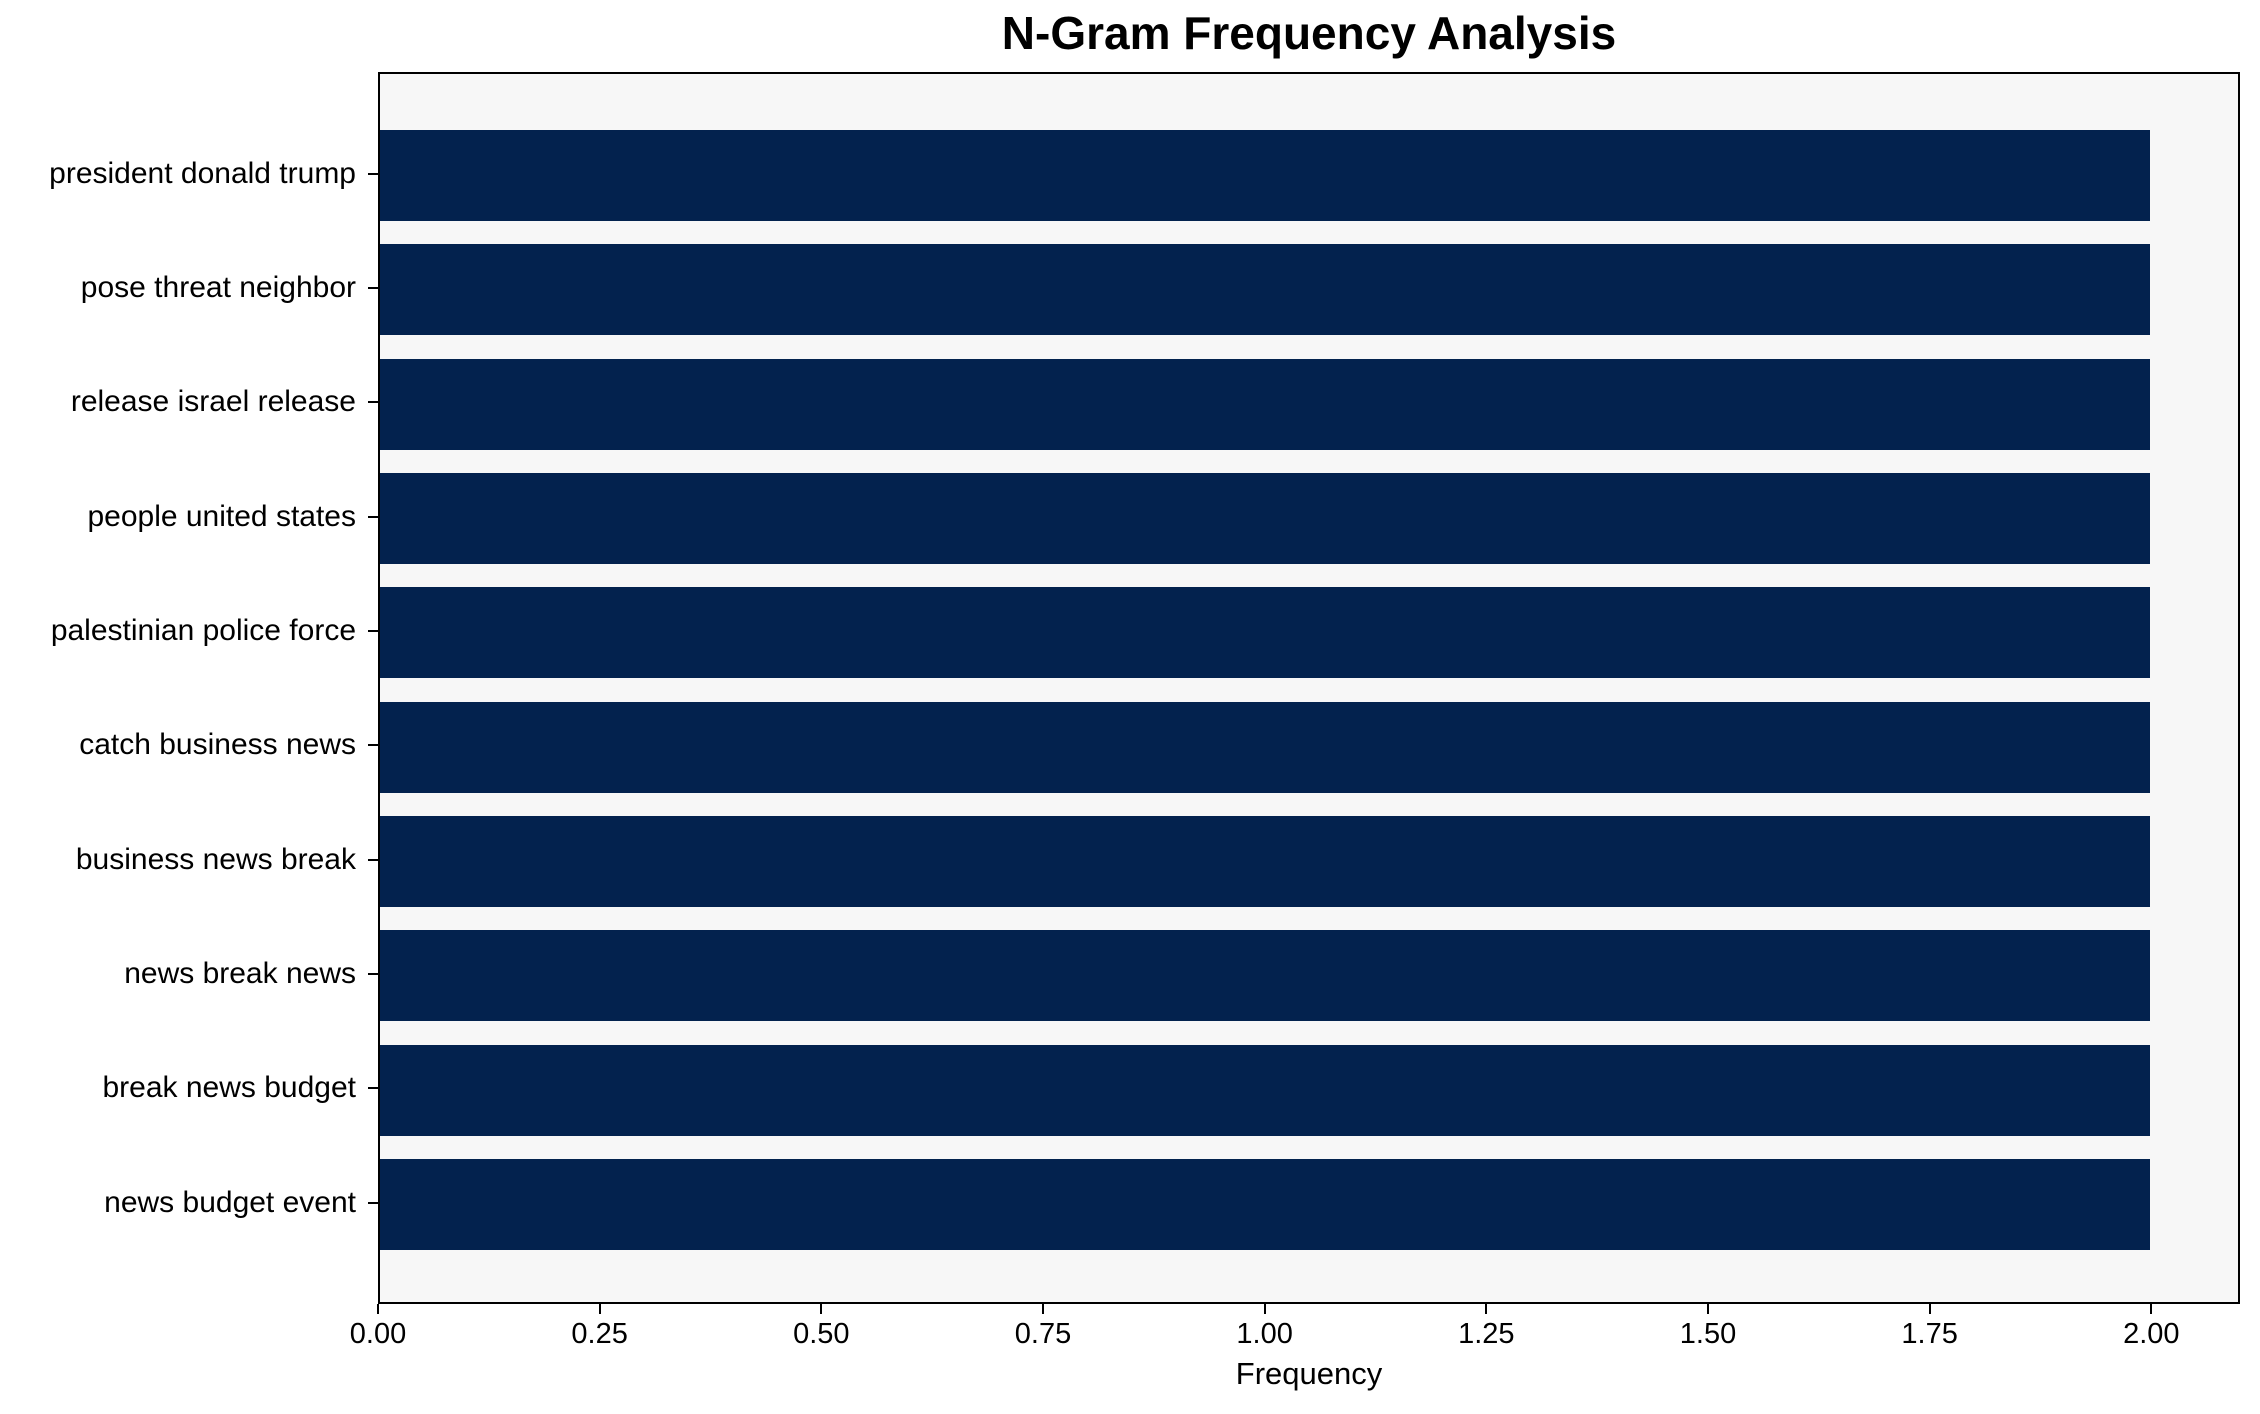  I want to click on y-axis-label: catch business news, so click(217, 745).